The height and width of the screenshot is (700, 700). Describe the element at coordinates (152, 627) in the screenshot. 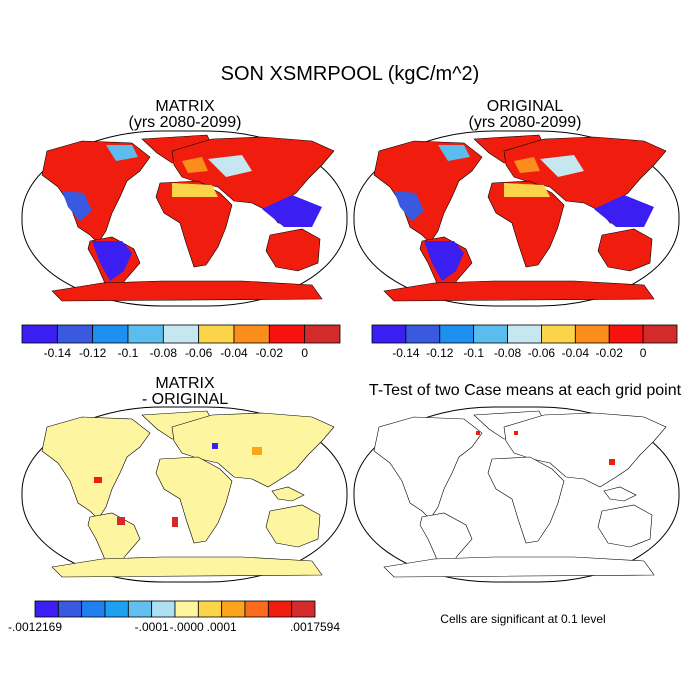

I see `colorbar-label: -.0001` at that location.